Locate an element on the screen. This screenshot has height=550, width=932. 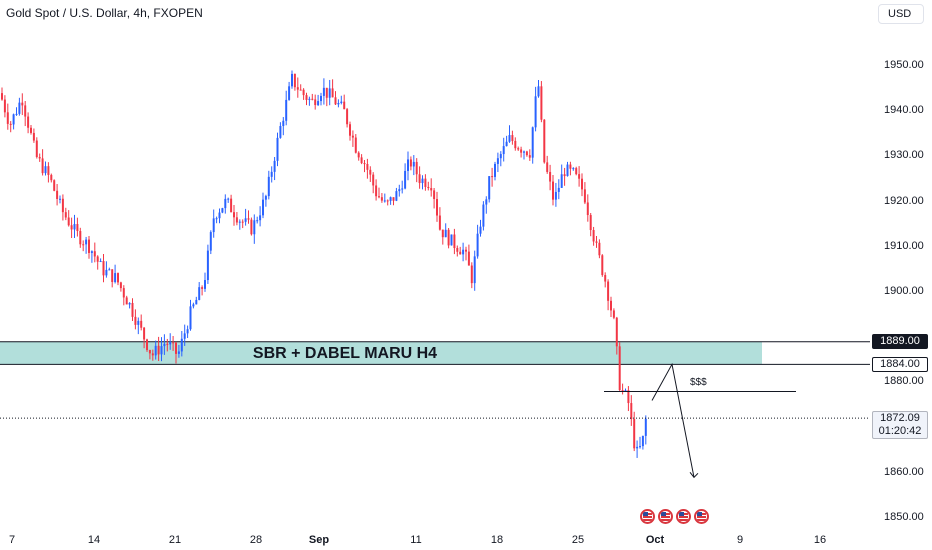
y-tick-label: 1850.00 is located at coordinates (904, 517).